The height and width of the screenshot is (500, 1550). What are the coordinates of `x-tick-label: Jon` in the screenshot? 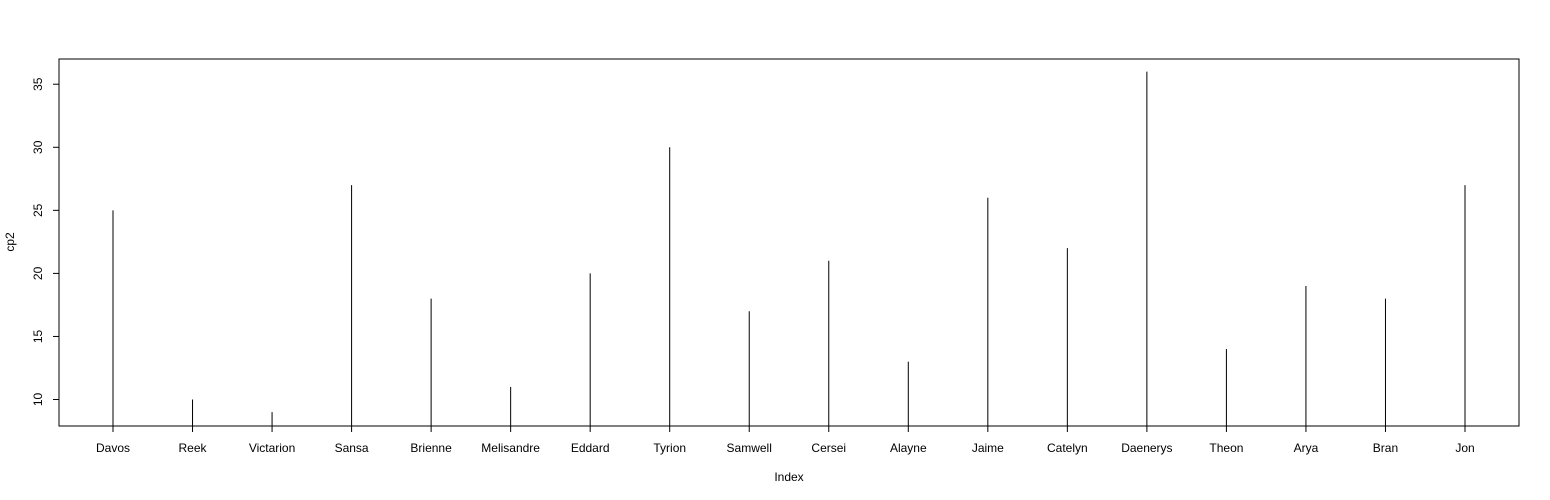 It's located at (1464, 448).